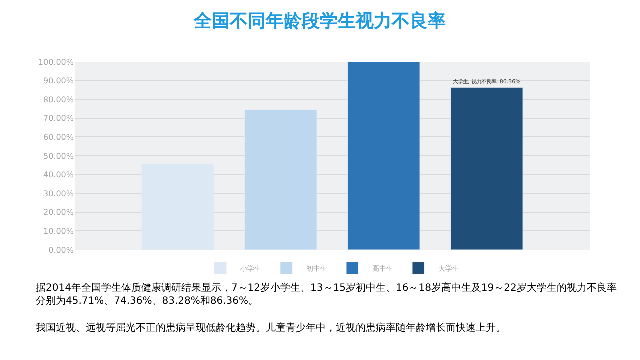 This screenshot has width=640, height=360. What do you see at coordinates (58, 119) in the screenshot?
I see `y-tick-label: 70.00%` at bounding box center [58, 119].